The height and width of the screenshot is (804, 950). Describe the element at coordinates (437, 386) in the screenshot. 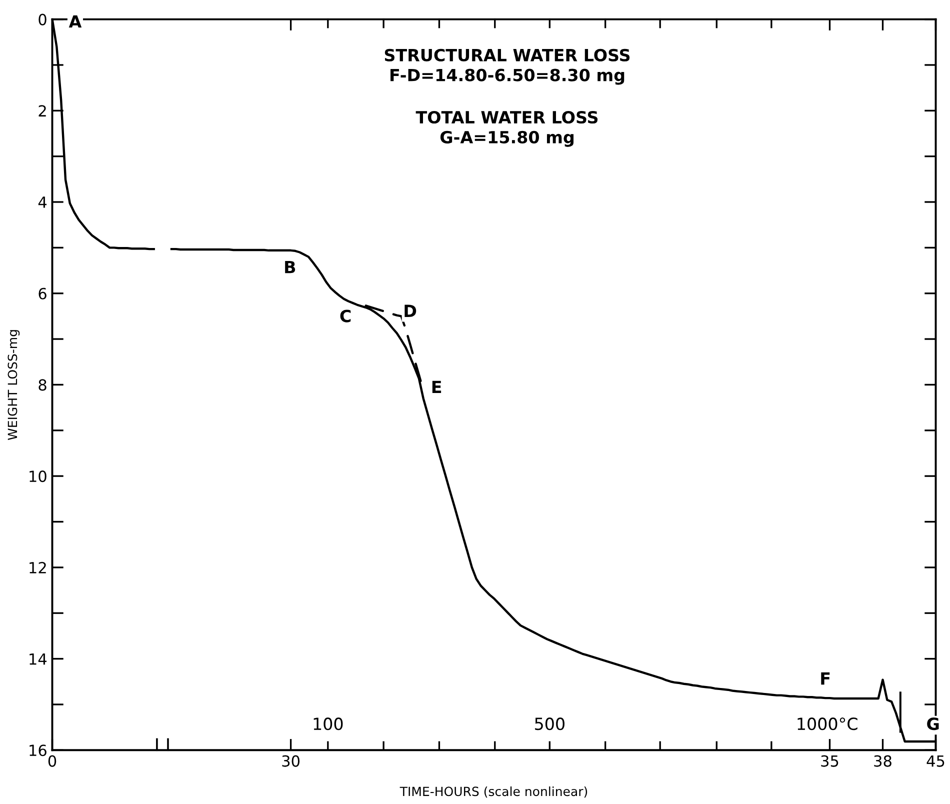

I see `annotation: E` at that location.